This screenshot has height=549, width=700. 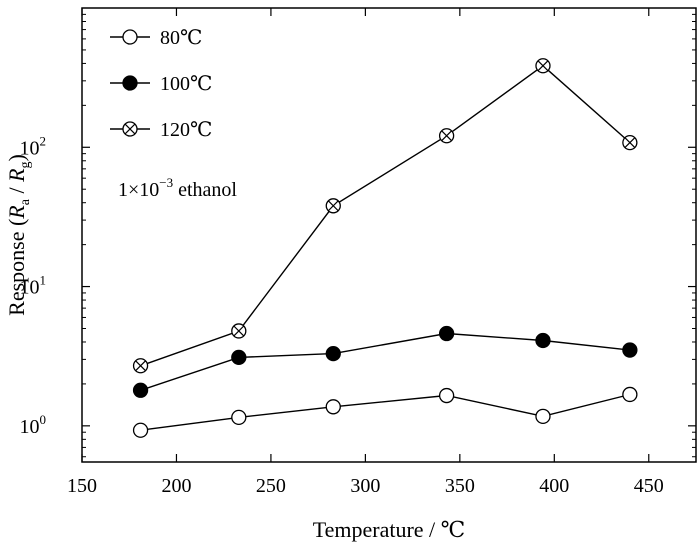 I want to click on y-axis-label: Response (Ra / Rg), so click(x=18, y=235).